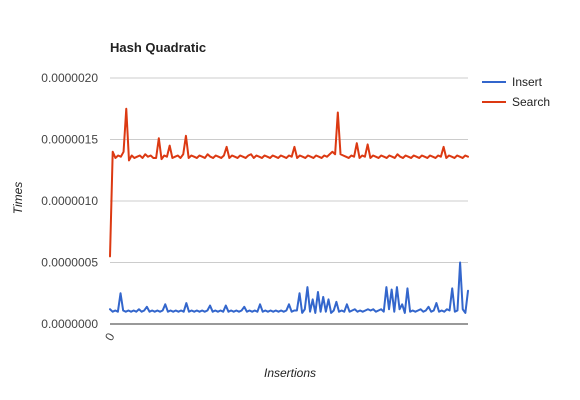 This screenshot has height=400, width=580. Describe the element at coordinates (531, 102) in the screenshot. I see `legend-label-search: Search` at that location.